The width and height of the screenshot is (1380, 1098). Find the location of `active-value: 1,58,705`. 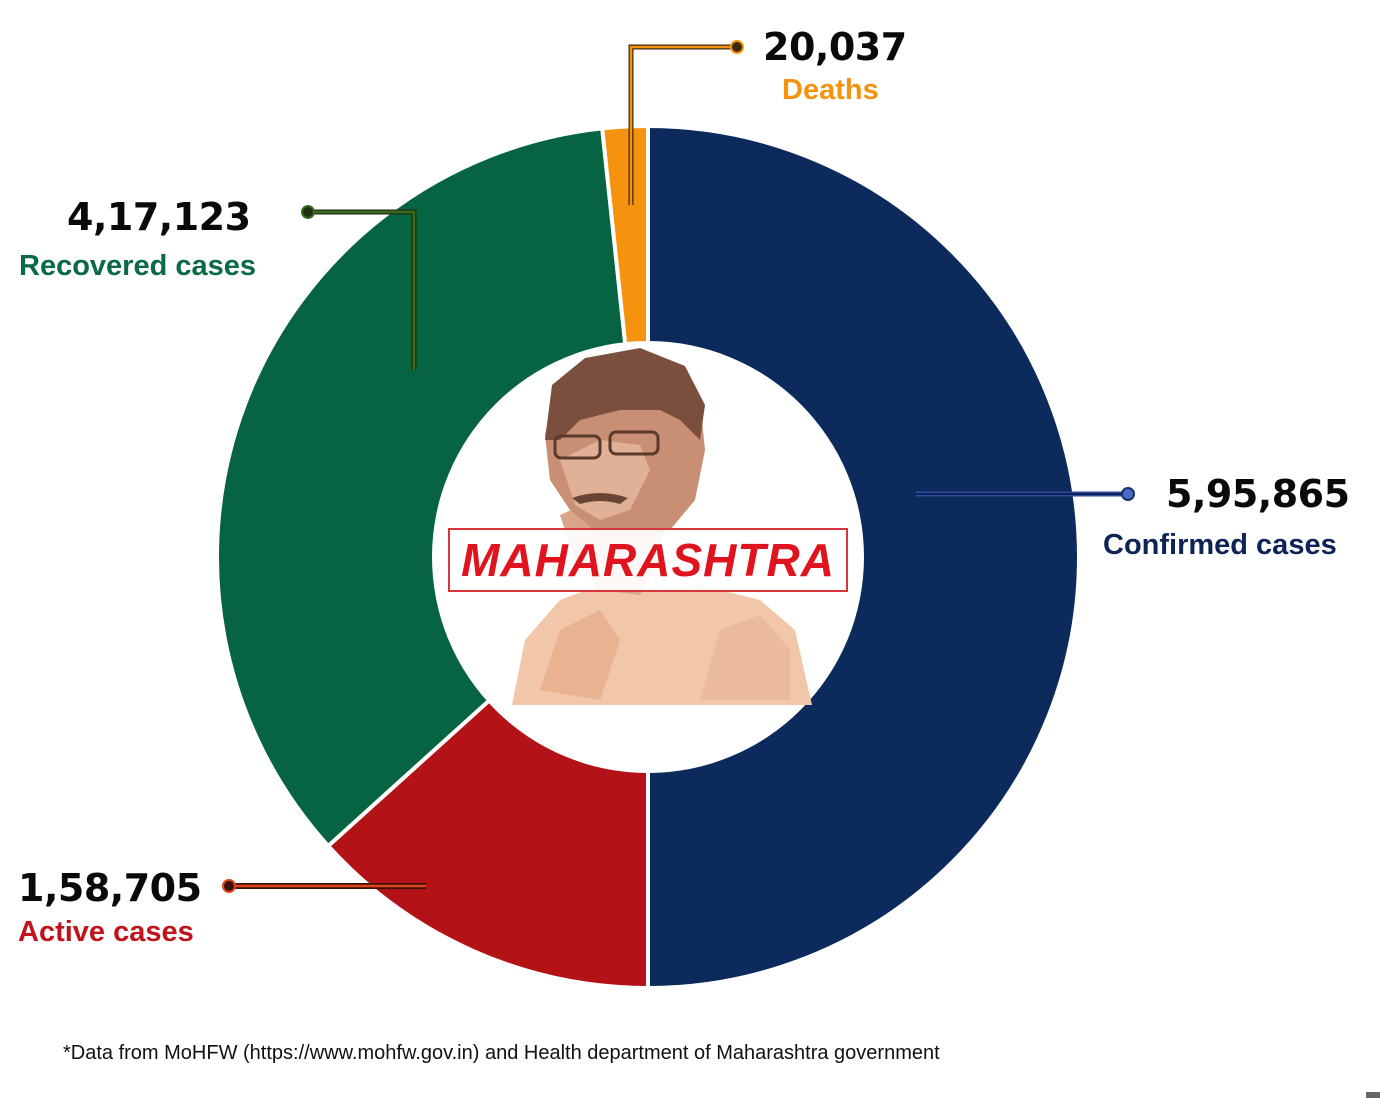

active-value: 1,58,705 is located at coordinates (110, 888).